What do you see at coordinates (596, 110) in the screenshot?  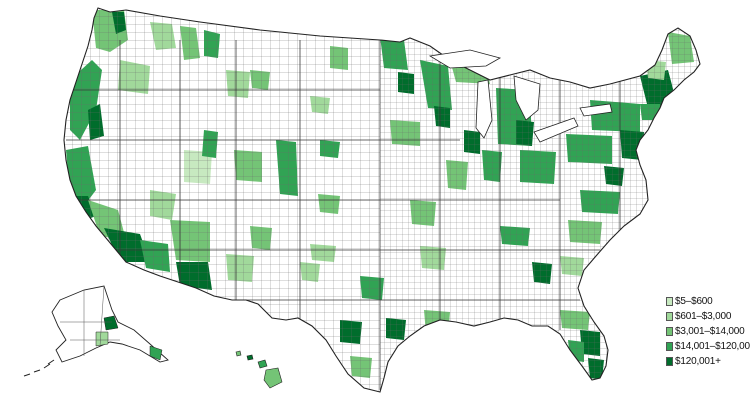 I see `lake-ontario` at bounding box center [596, 110].